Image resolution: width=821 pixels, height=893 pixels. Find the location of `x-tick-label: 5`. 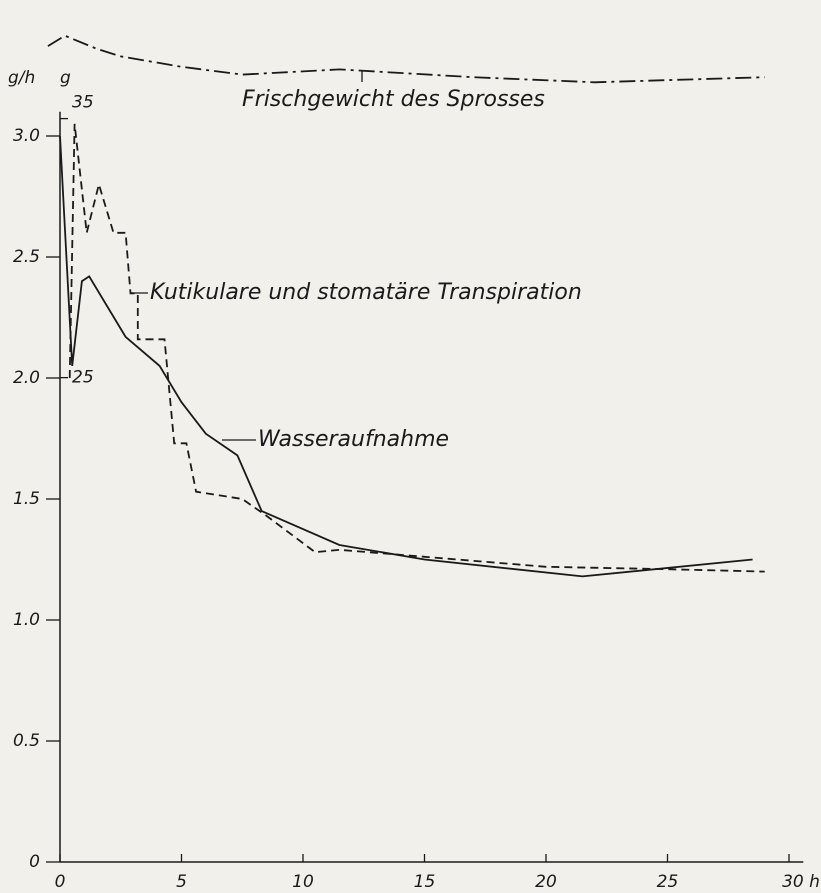

x-tick-label: 5 is located at coordinates (181, 882).